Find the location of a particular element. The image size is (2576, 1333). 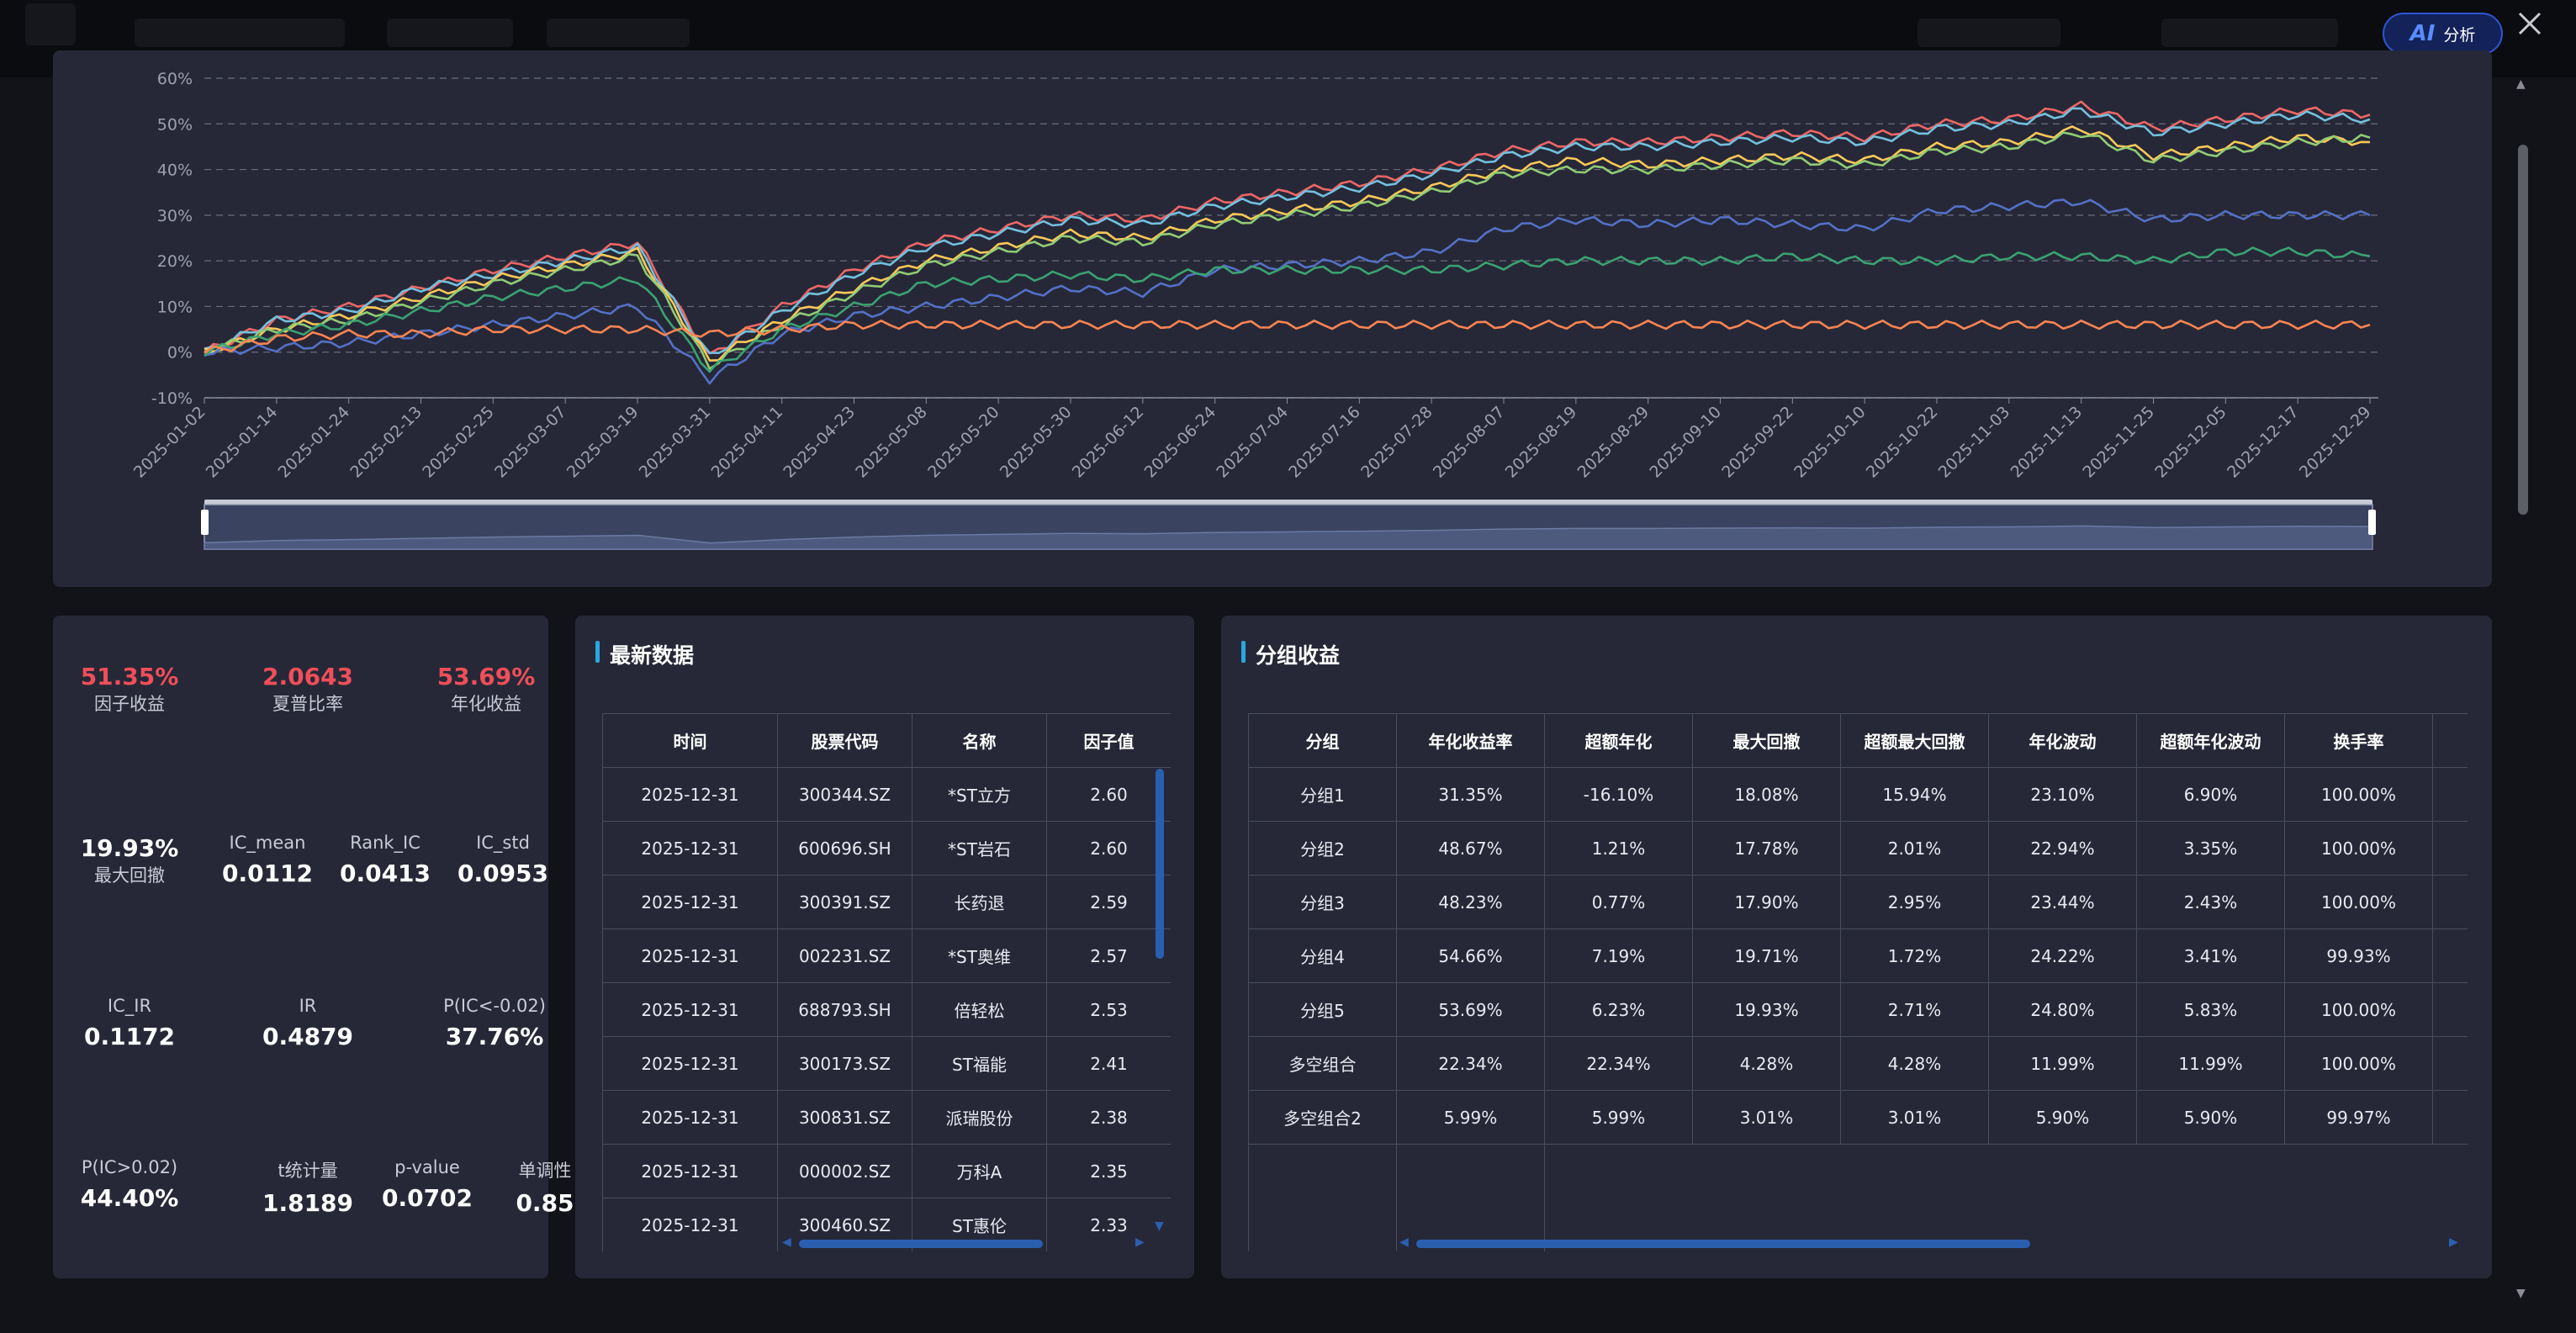

column-header: 分组 is located at coordinates (1322, 740).